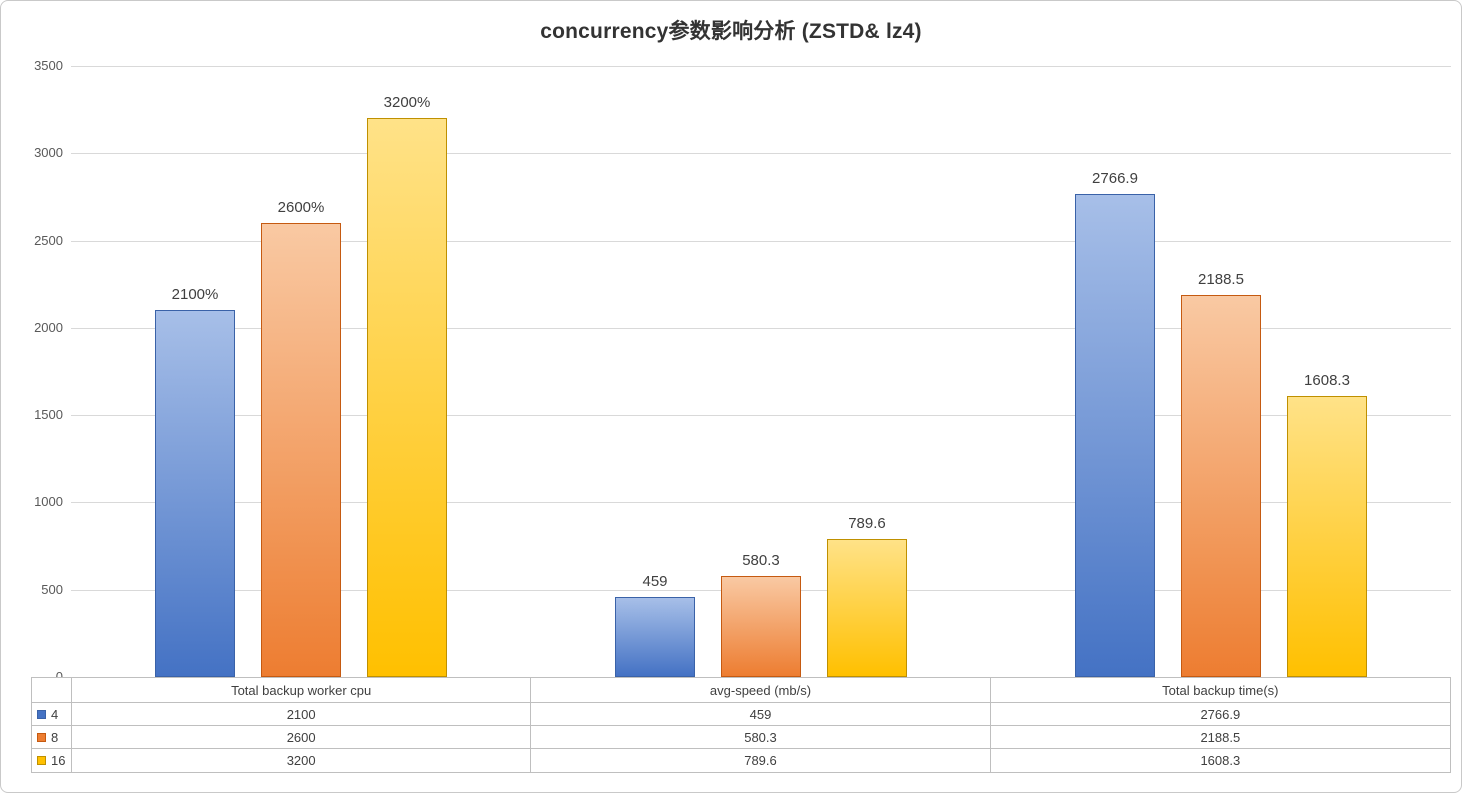 The height and width of the screenshot is (793, 1462). Describe the element at coordinates (761, 760) in the screenshot. I see `table-value-cell: 789.6` at that location.